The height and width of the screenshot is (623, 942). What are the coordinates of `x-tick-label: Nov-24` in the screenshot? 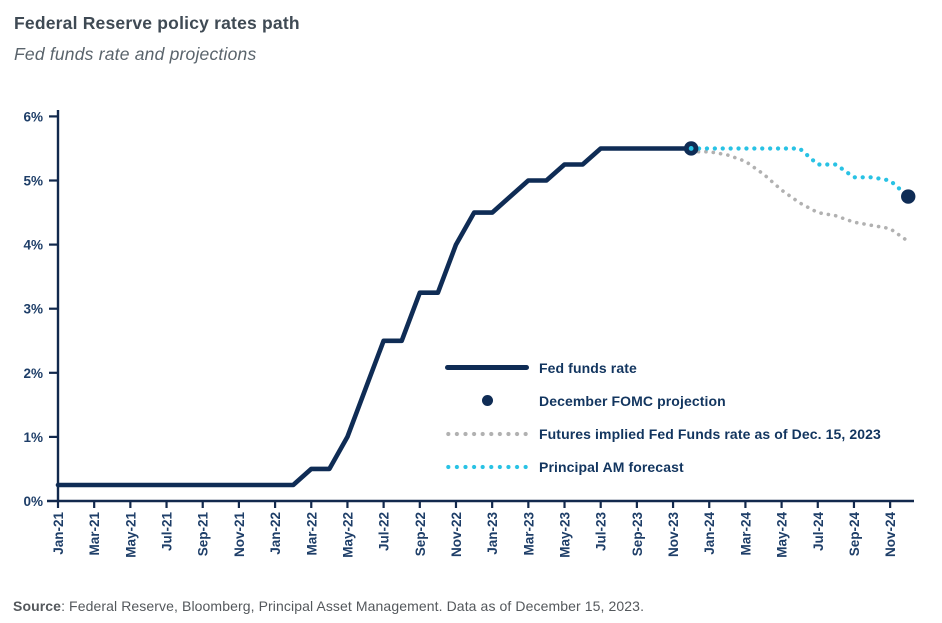 It's located at (890, 535).